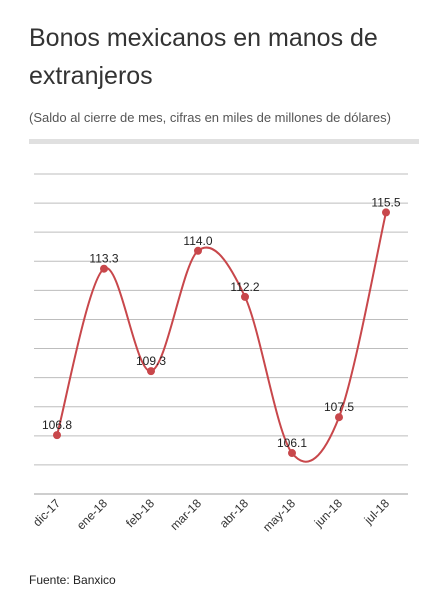  What do you see at coordinates (72, 580) in the screenshot?
I see `source-note: Fuente: Banxico` at bounding box center [72, 580].